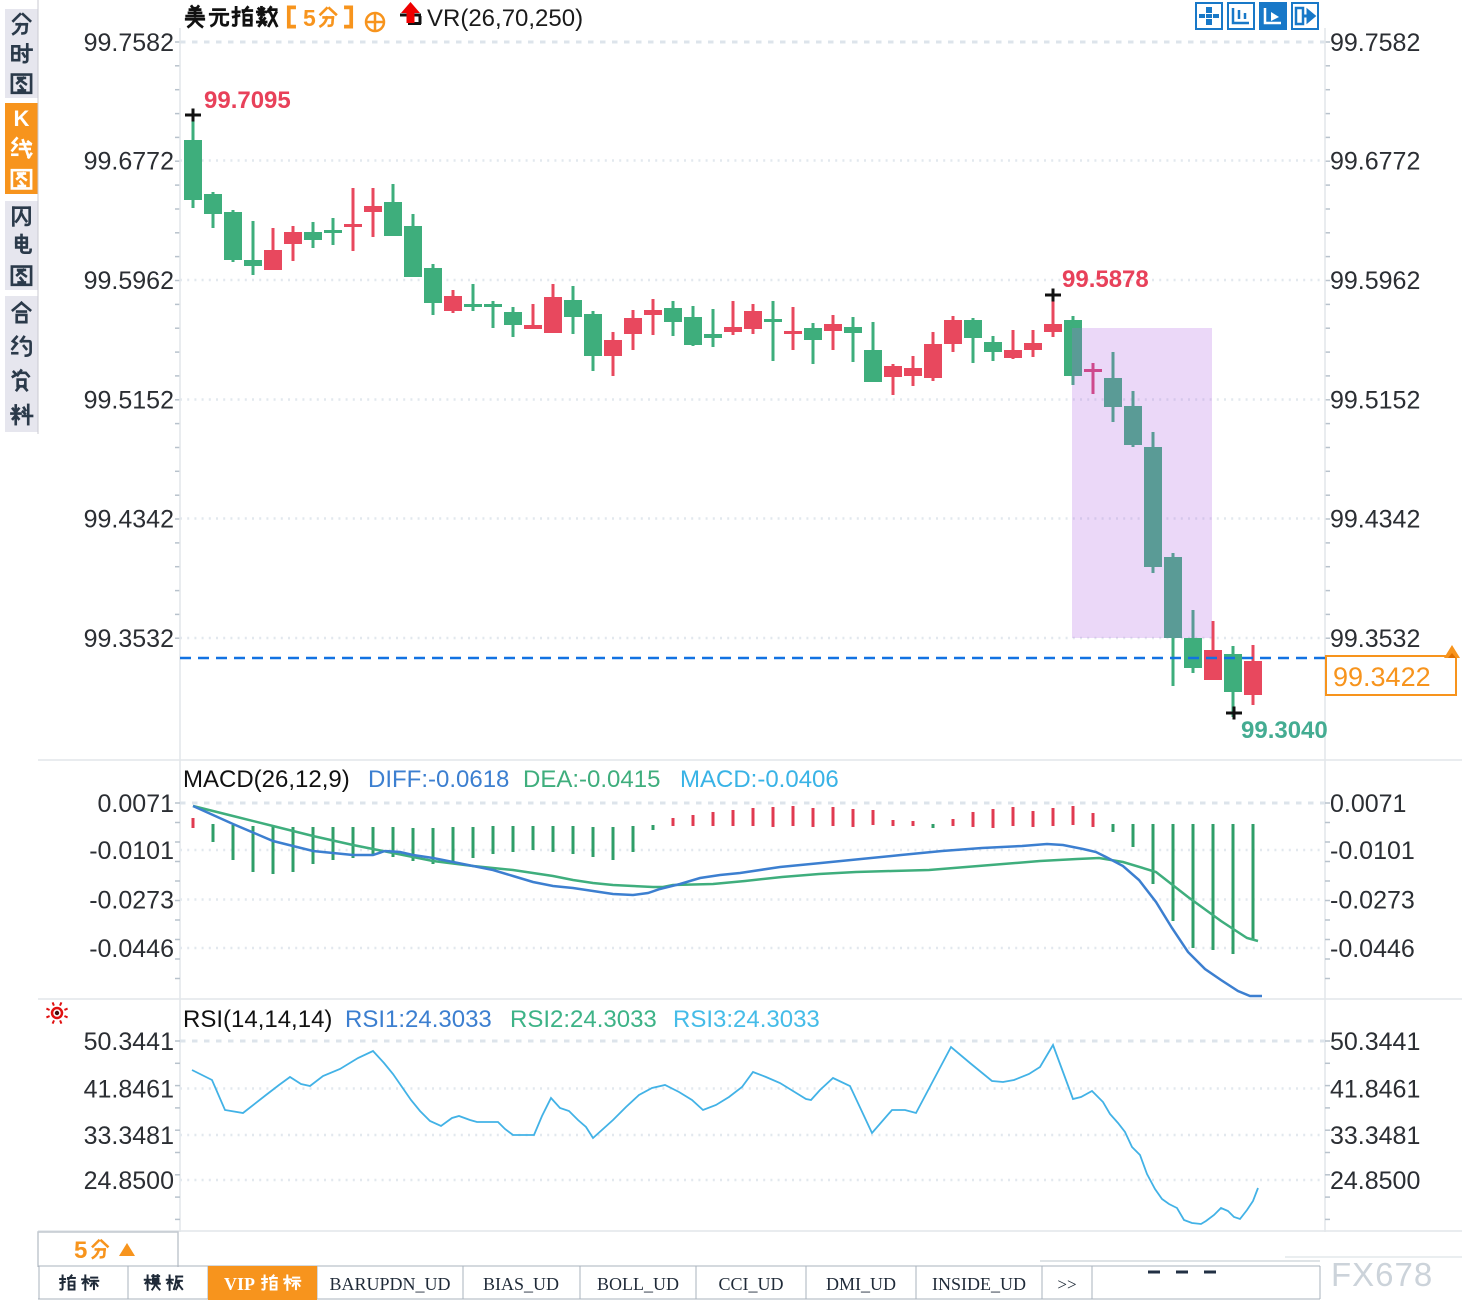 This screenshot has width=1462, height=1300. What do you see at coordinates (505, 18) in the screenshot?
I see `svg-text: VR(26,70,250)` at bounding box center [505, 18].